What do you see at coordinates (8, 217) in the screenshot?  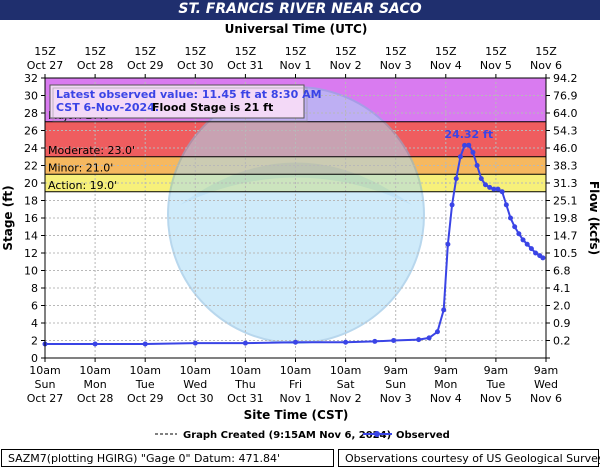 I see `left-axis-title: Stage (ft)` at bounding box center [8, 217].